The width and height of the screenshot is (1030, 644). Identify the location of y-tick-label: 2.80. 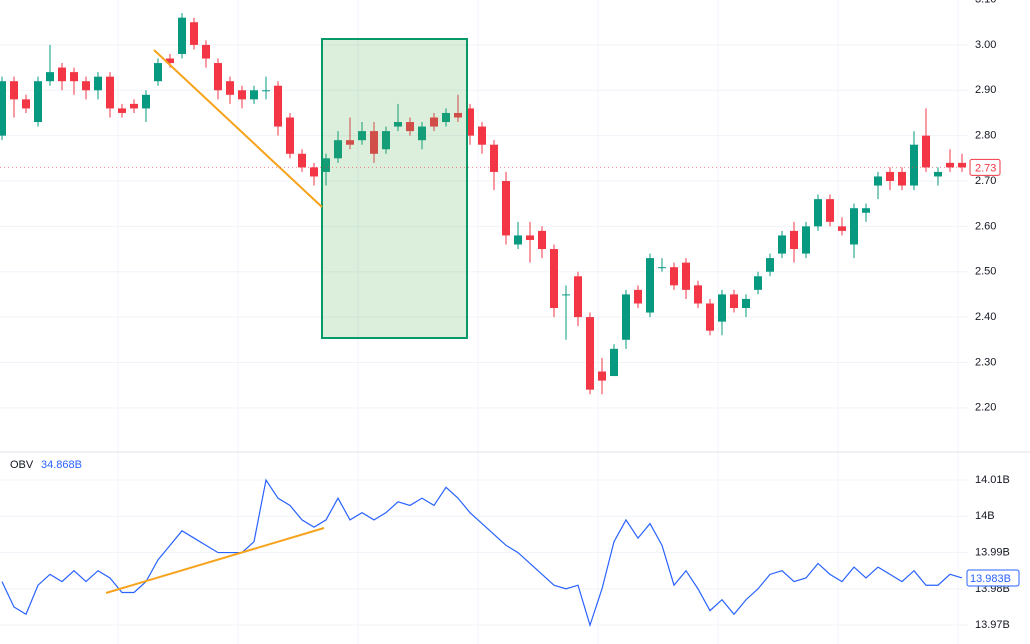
(985, 136).